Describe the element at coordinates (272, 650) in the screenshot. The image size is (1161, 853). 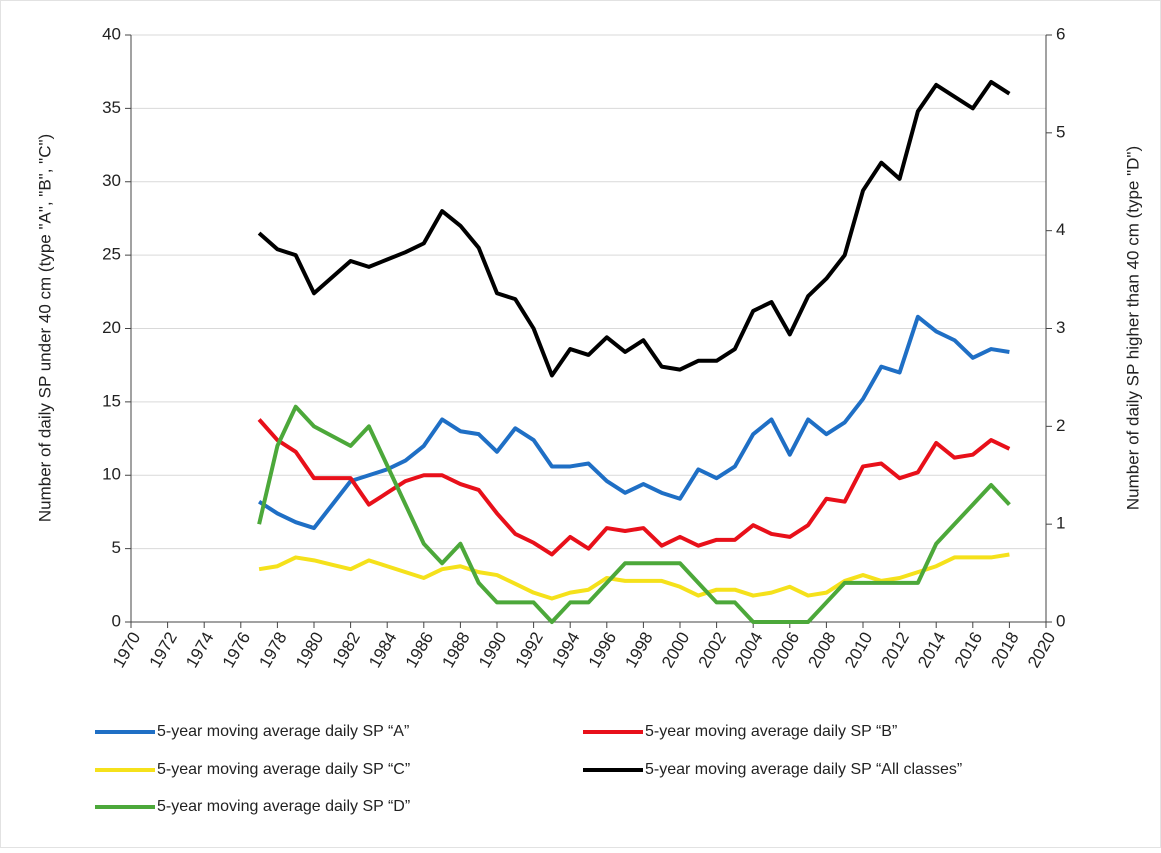
I see `x-tick-label: 1978` at that location.